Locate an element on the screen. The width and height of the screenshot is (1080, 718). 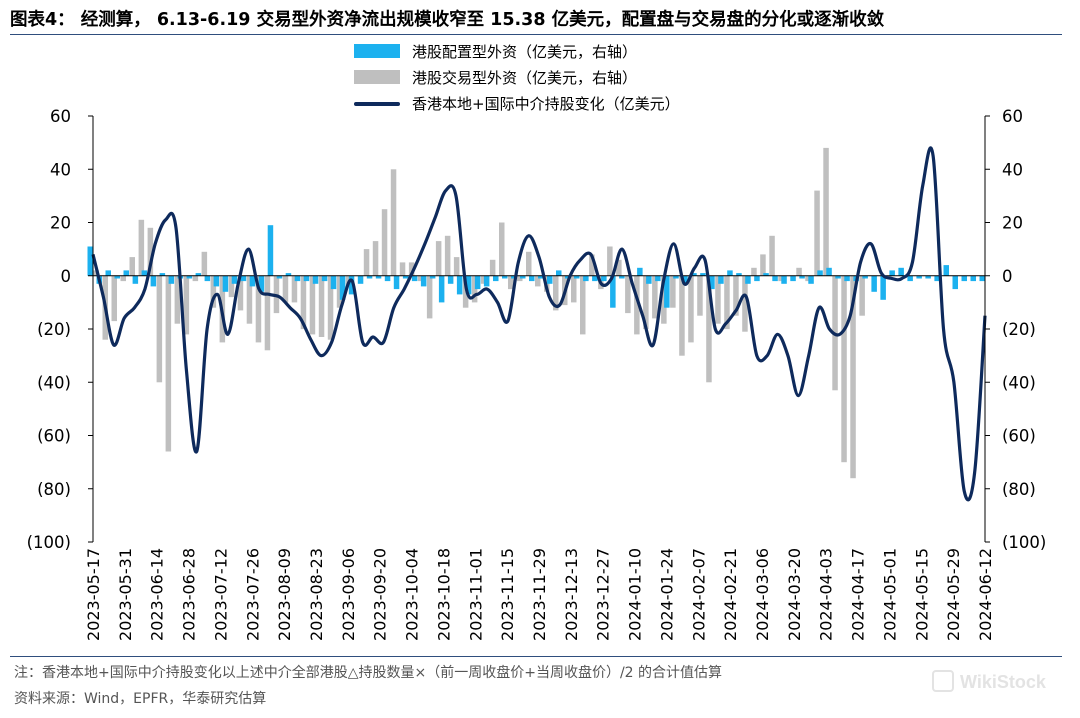
x-tick-label: 2024-03-20 is located at coordinates (794, 594).